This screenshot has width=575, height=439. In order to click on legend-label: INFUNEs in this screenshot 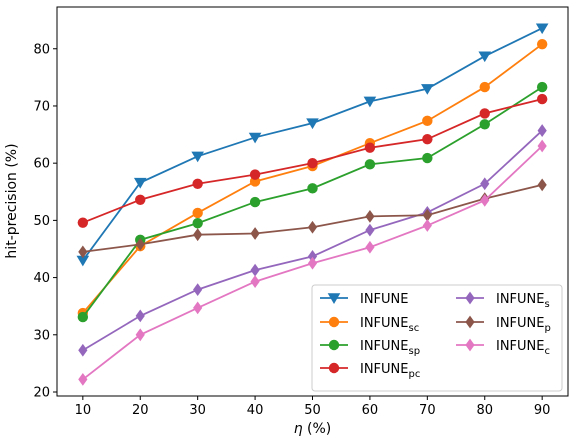, I will do `click(523, 301)`.